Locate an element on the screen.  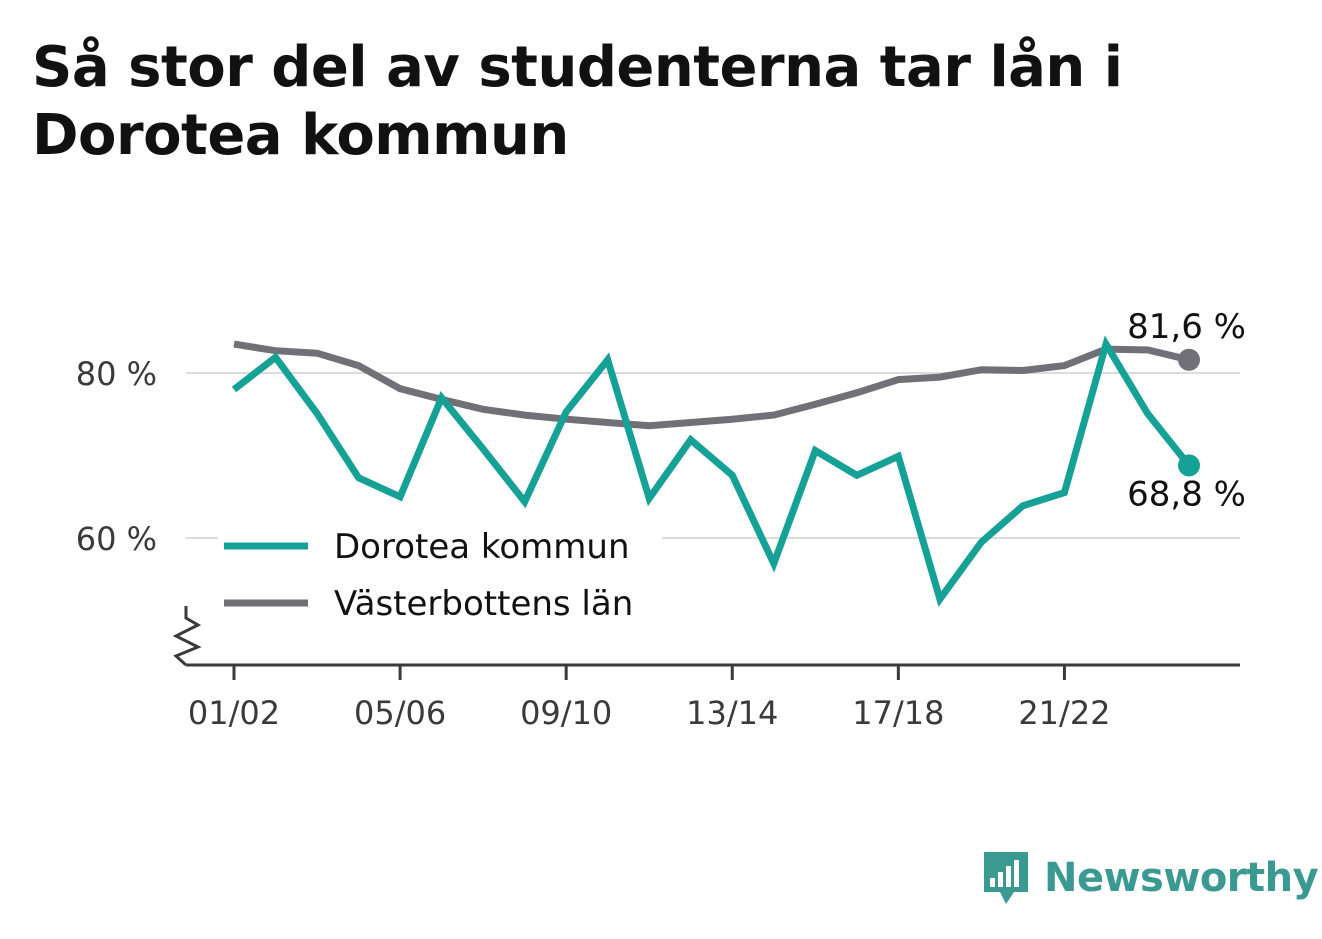
series-line-vasterbotten is located at coordinates (711, 385).